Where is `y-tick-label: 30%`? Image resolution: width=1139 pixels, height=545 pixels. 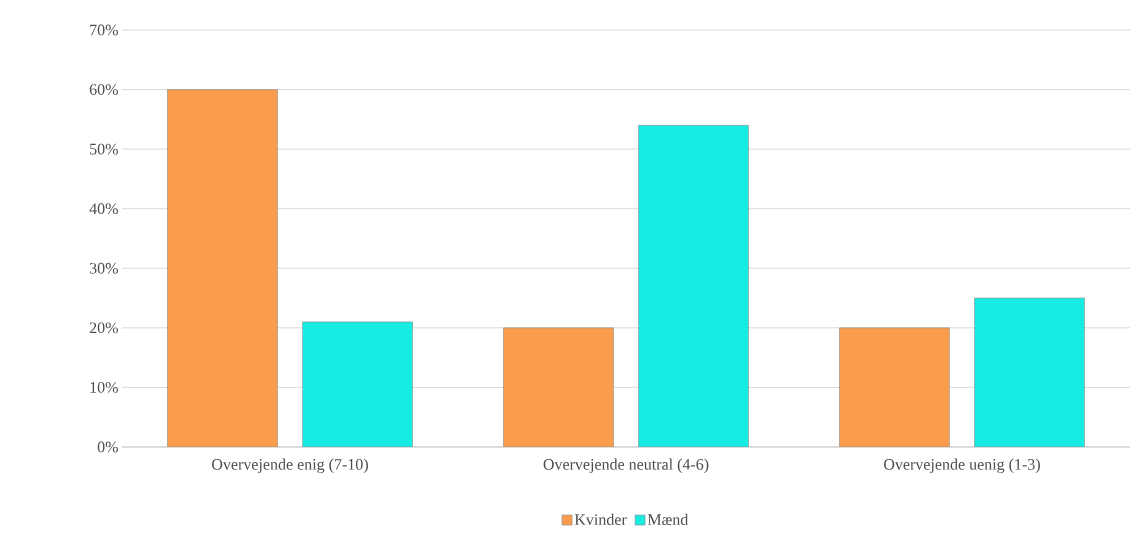
y-tick-label: 30% is located at coordinates (103, 268).